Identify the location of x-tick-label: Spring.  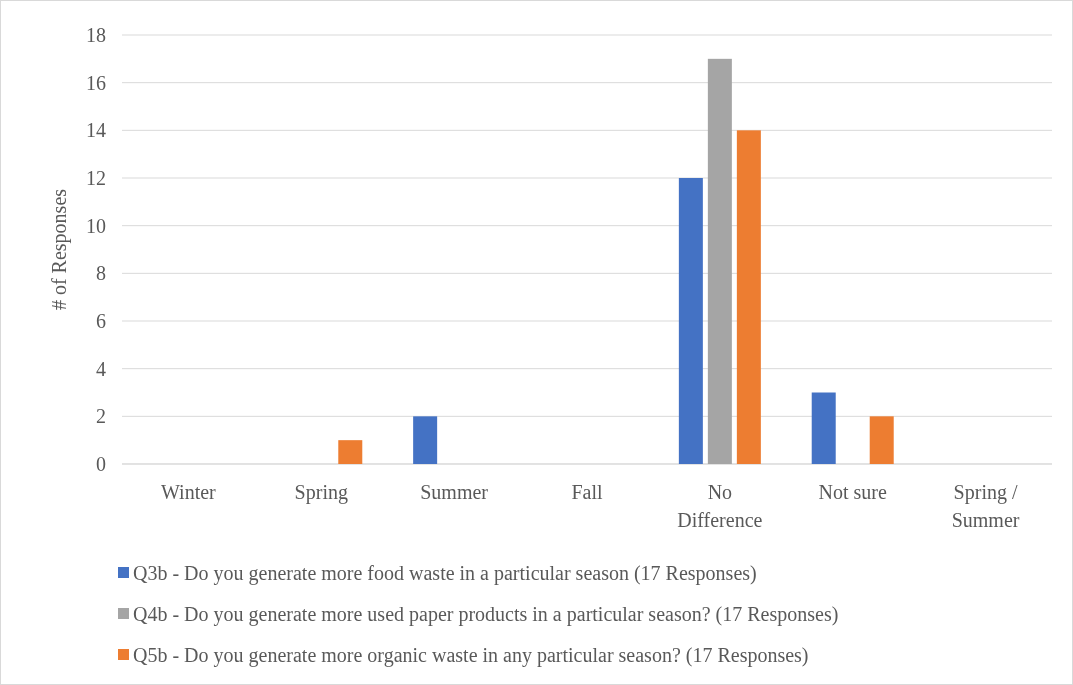
(321, 492).